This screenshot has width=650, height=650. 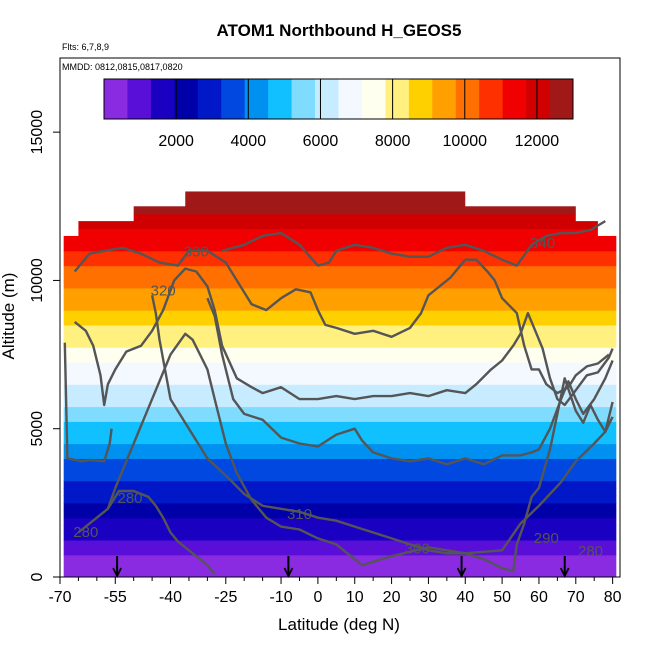 What do you see at coordinates (115, 597) in the screenshot?
I see `x-tick-label: -55` at bounding box center [115, 597].